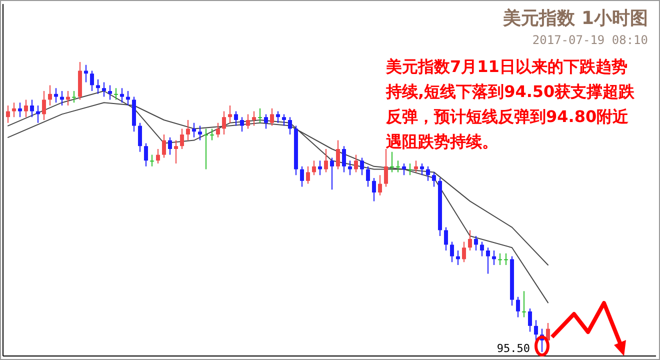 The width and height of the screenshot is (660, 360). I want to click on chart-title: 美元指数 1小时图, so click(575, 18).